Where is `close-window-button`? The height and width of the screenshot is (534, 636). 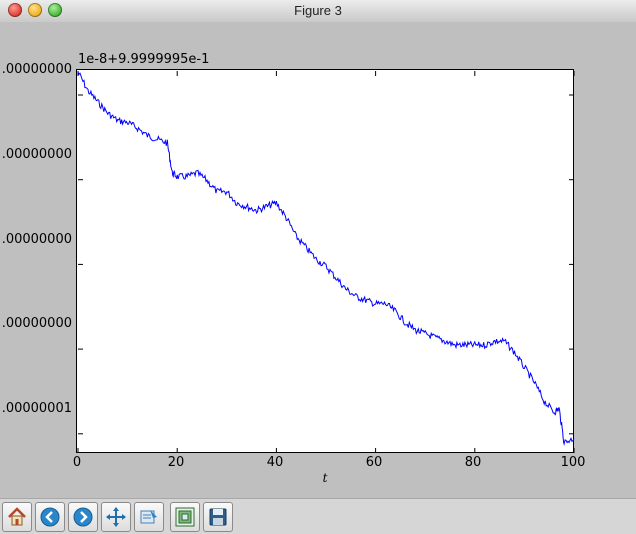 close-window-button is located at coordinates (15, 10).